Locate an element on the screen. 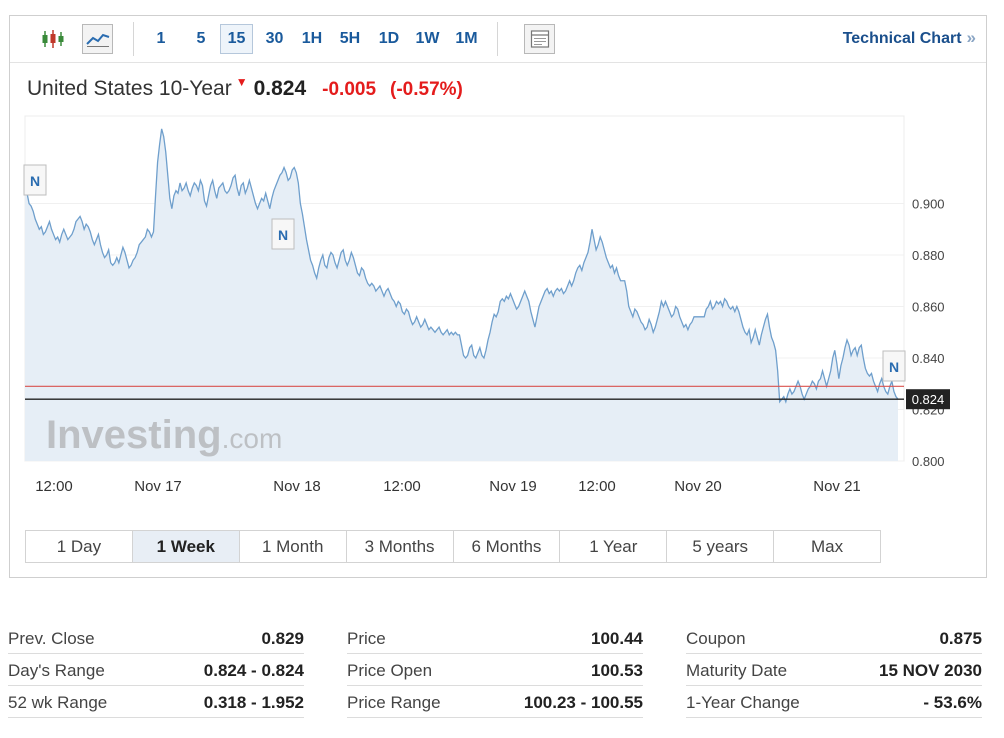 The width and height of the screenshot is (1004, 738). current-price-tag is located at coordinates (928, 399).